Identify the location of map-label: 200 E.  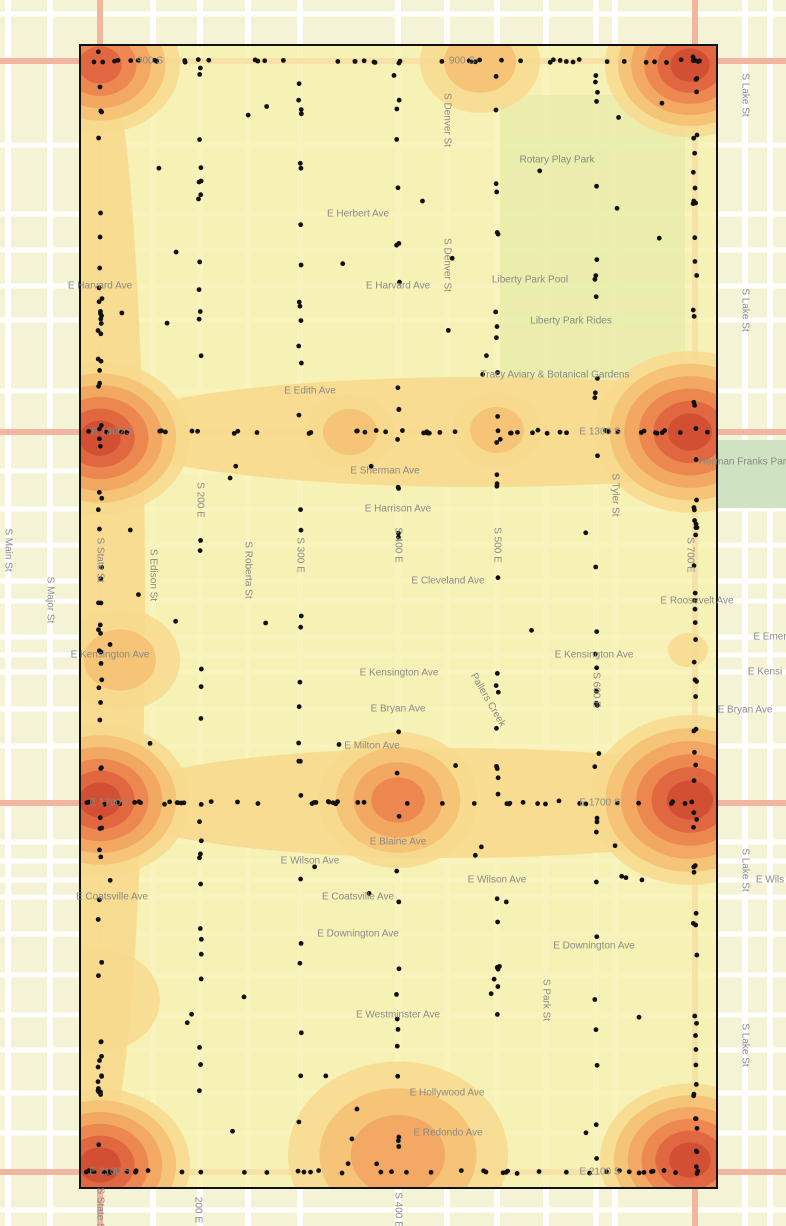
(197, 1210).